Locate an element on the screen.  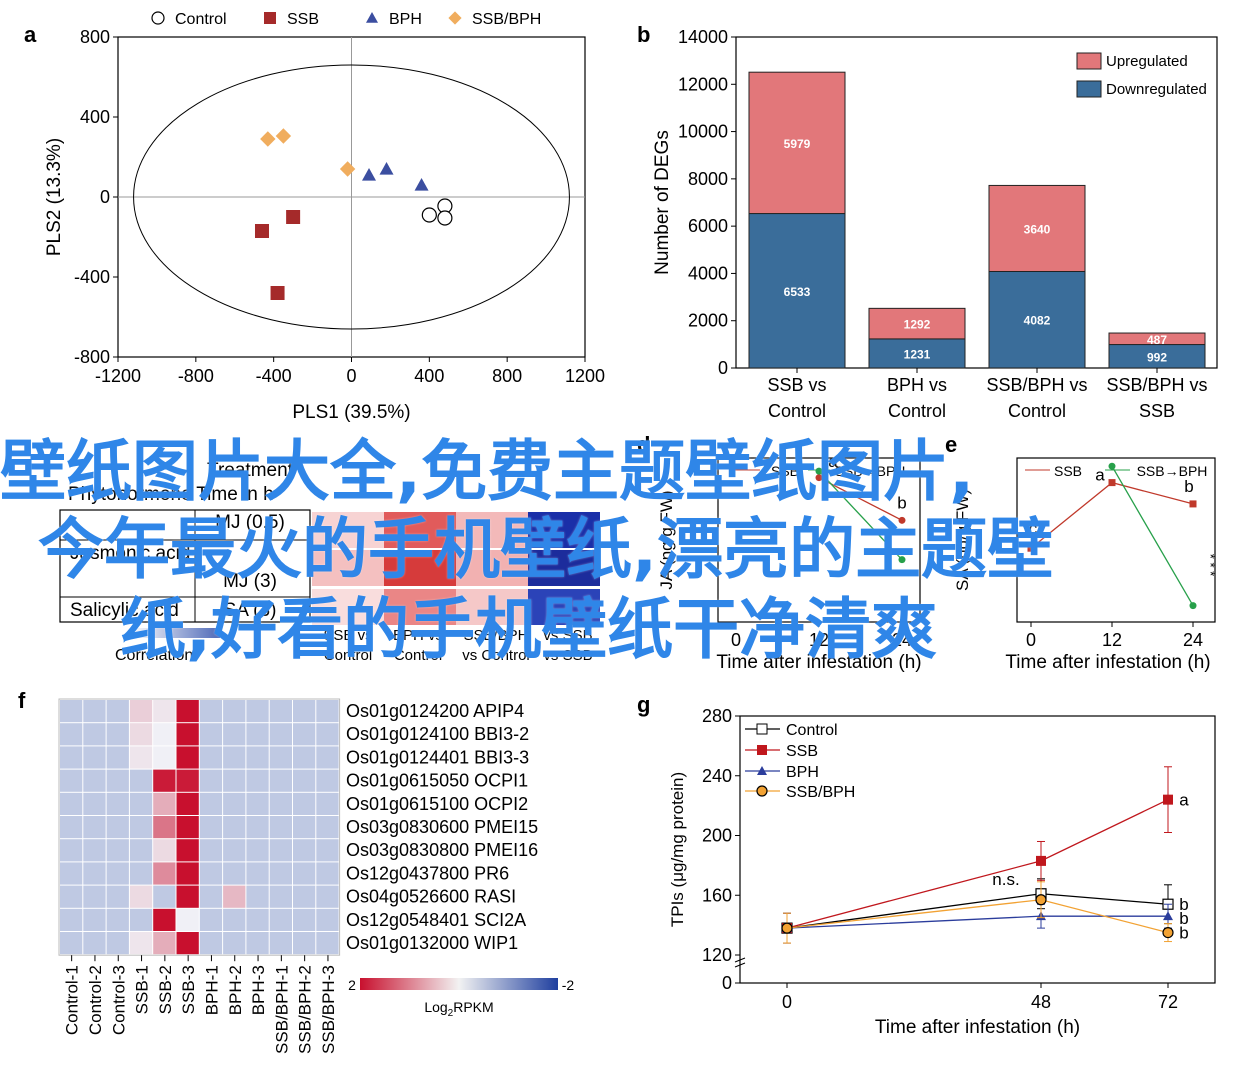
panel-b-bar-label-down: 6533 is located at coordinates (797, 292).